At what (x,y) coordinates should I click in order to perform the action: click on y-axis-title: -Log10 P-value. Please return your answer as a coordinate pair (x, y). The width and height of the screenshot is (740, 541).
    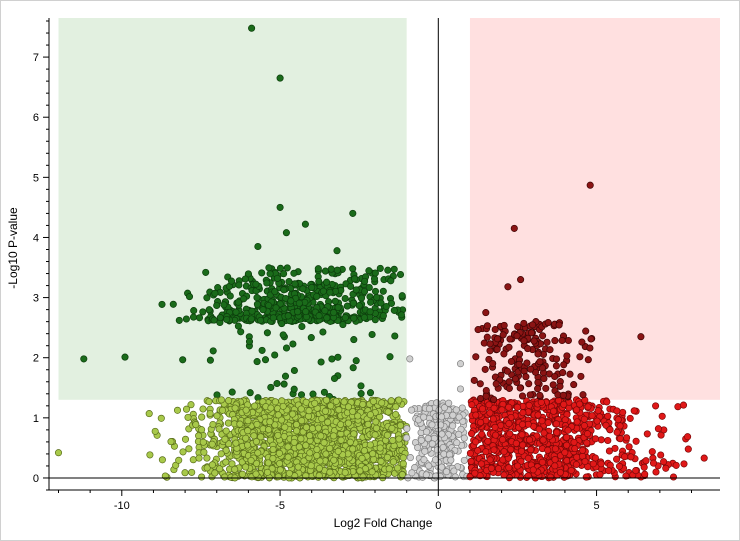
    Looking at the image, I should click on (13, 248).